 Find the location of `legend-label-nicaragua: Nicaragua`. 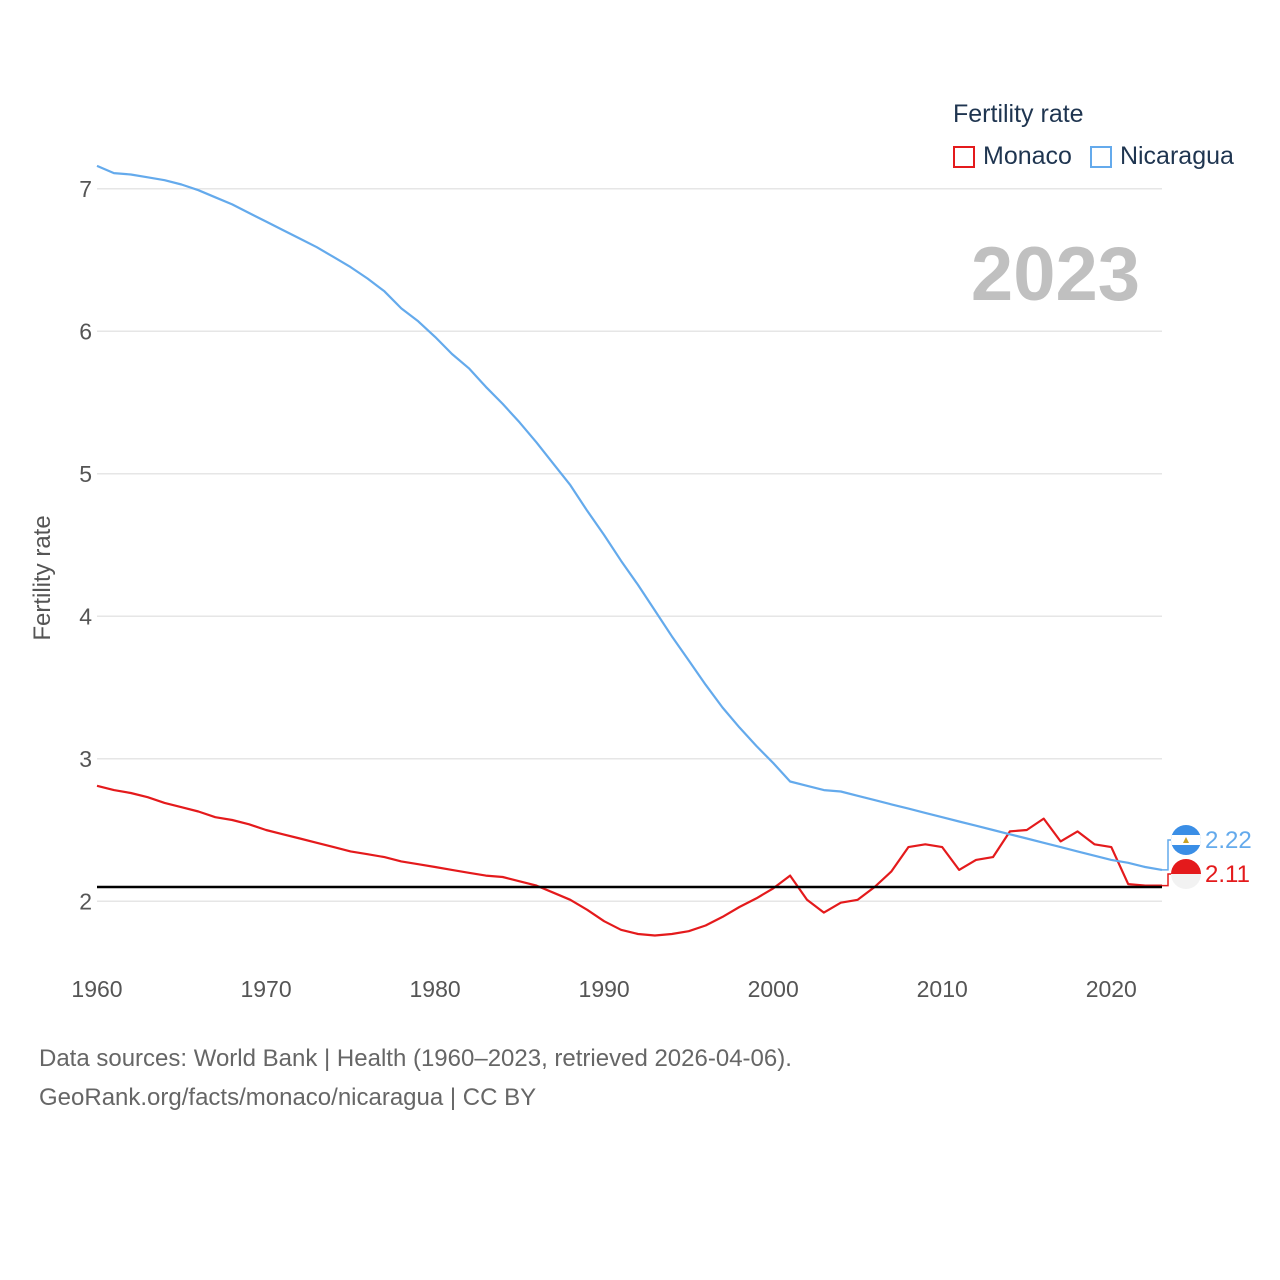

legend-label-nicaragua: Nicaragua is located at coordinates (1176, 156).